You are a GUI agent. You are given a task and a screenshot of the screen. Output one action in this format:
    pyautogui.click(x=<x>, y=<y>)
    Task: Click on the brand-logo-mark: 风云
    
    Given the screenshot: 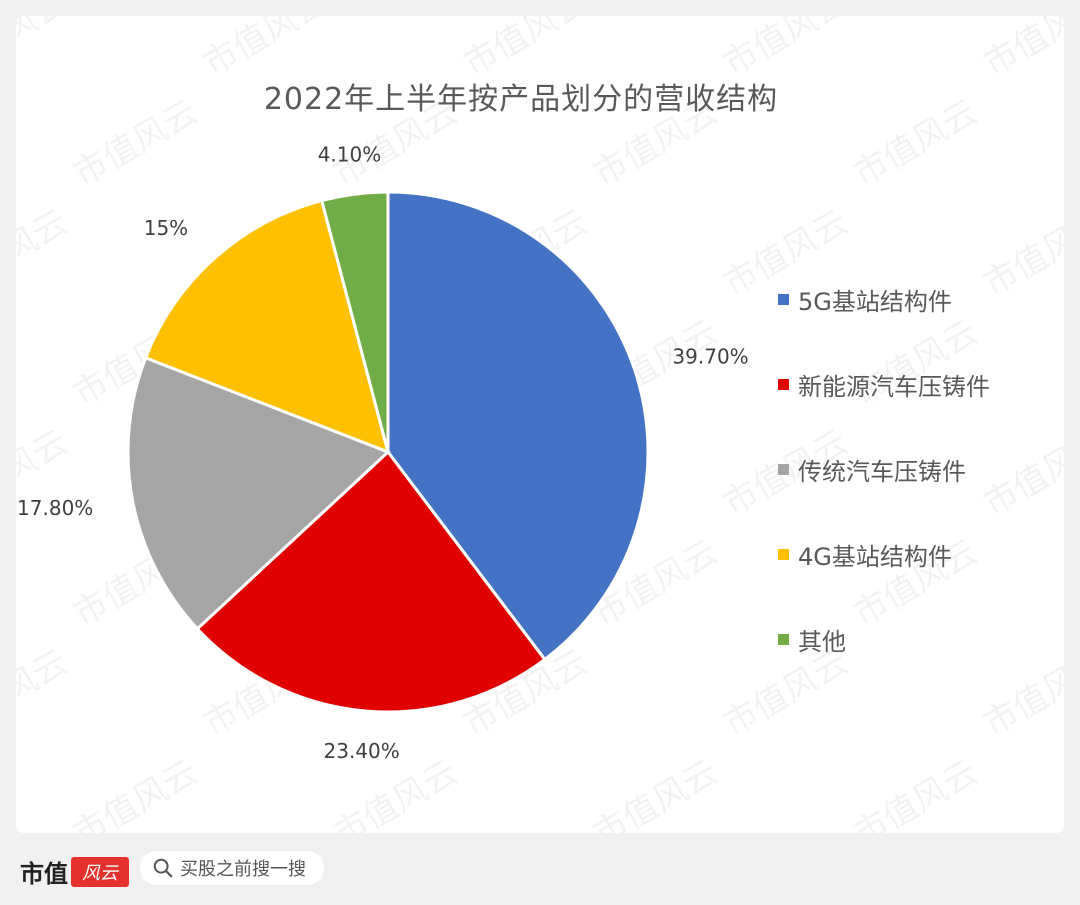 What is the action you would take?
    pyautogui.click(x=100, y=871)
    